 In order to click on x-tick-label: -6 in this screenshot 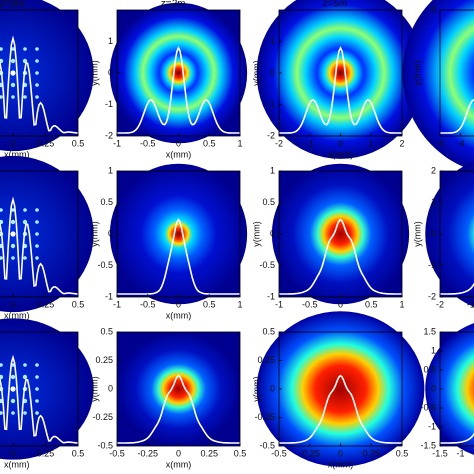, I will do `click(440, 143)`.